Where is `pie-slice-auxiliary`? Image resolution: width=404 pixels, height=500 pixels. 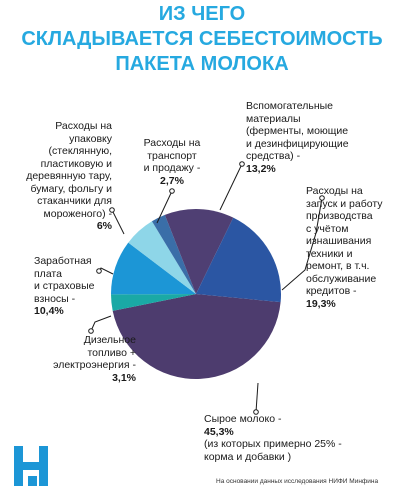 pie-slice-auxiliary is located at coordinates (199, 251).